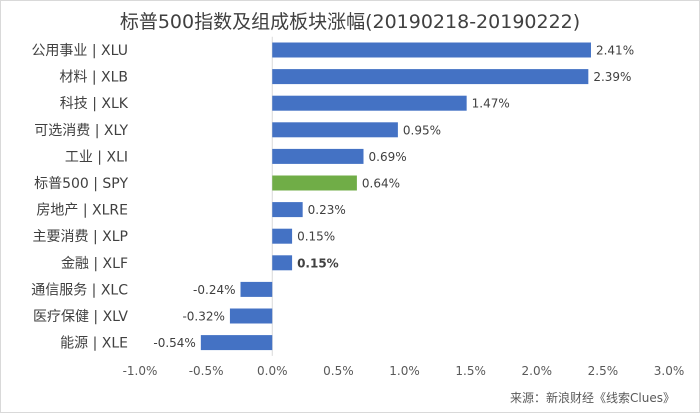 Image resolution: width=700 pixels, height=413 pixels. Describe the element at coordinates (79, 290) in the screenshot. I see `category-label: 通信服务 | XLC` at that location.